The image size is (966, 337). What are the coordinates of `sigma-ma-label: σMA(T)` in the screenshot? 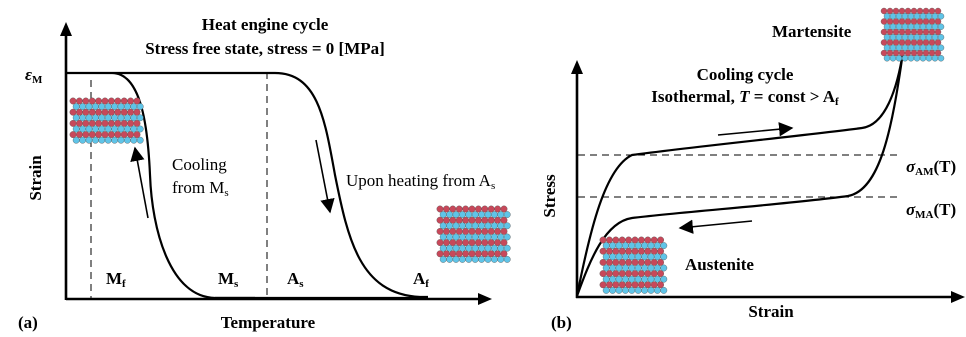 It's located at (931, 210).